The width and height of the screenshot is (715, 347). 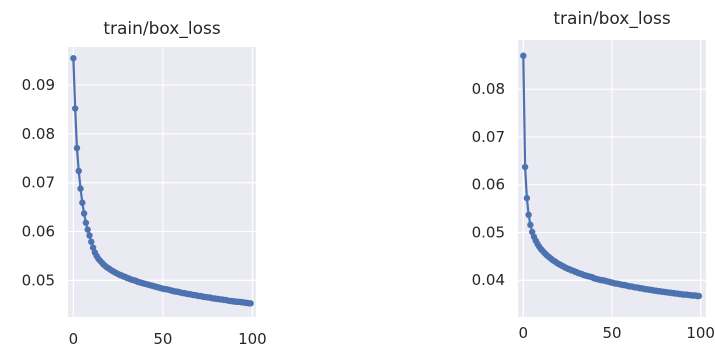 What do you see at coordinates (612, 19) in the screenshot?
I see `chart-title-right: train/box_loss` at bounding box center [612, 19].